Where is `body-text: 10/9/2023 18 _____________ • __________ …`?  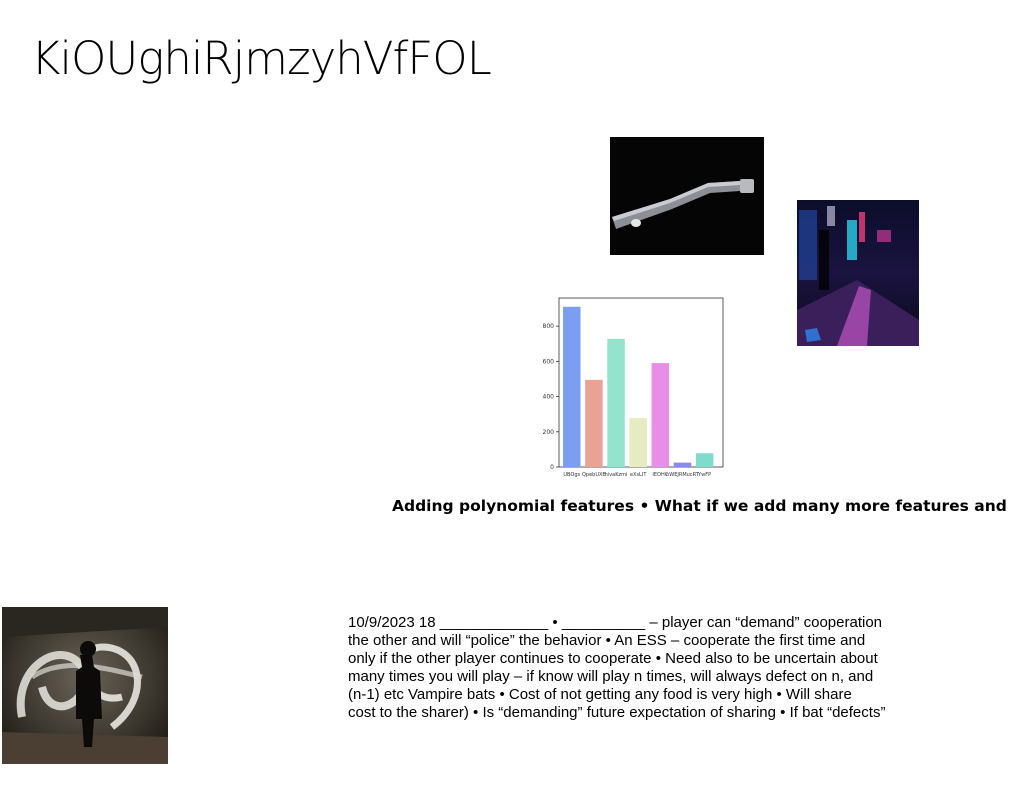
body-text: 10/9/2023 18 _____________ • __________ … is located at coordinates (638, 668).